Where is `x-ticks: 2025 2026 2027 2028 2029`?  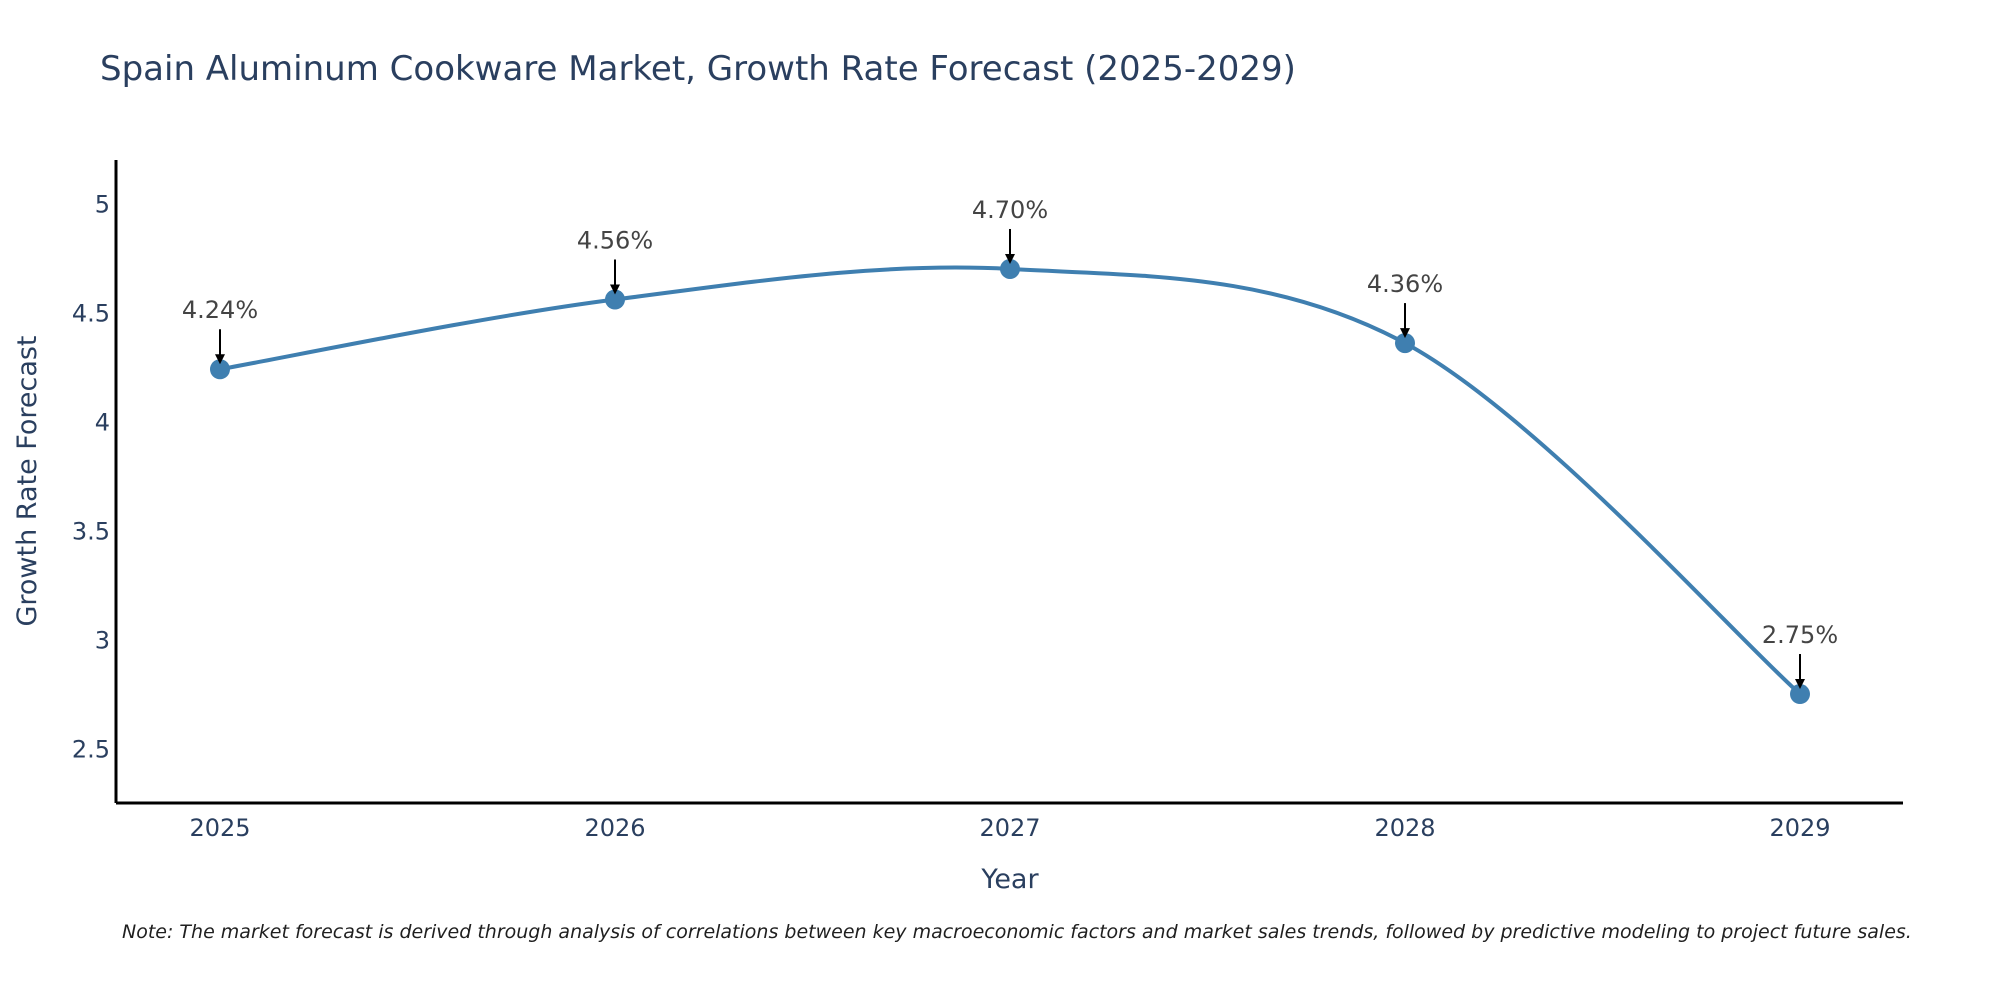
x-ticks: 2025 2026 2027 2028 2029 is located at coordinates (1009, 828).